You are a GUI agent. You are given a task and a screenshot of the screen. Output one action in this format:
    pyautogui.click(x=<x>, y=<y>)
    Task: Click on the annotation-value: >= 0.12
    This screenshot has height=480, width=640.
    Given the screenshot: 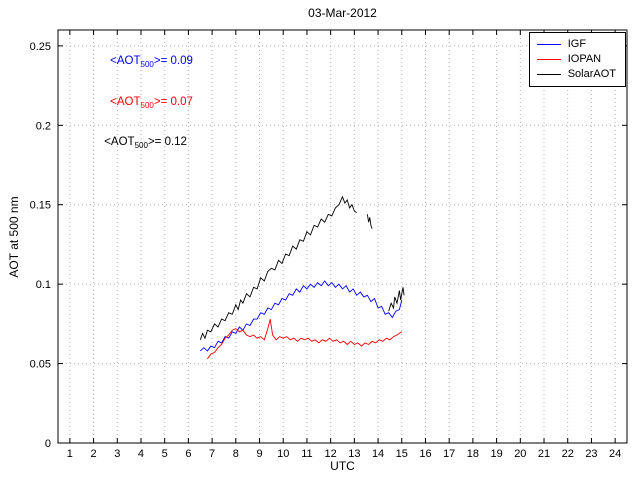 What is the action you would take?
    pyautogui.click(x=167, y=141)
    